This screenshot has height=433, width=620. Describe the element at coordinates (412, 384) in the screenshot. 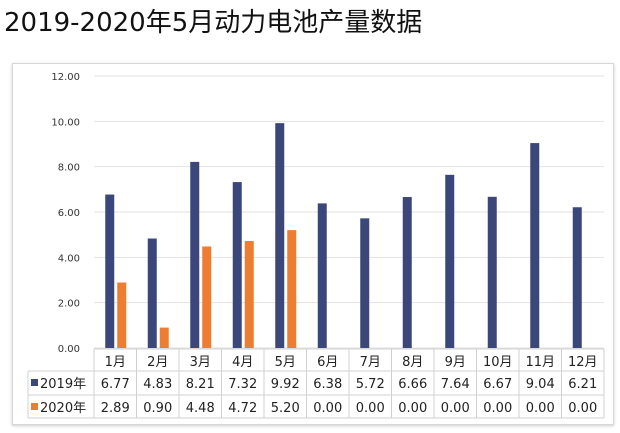

I see `table-value: 6.66` at that location.